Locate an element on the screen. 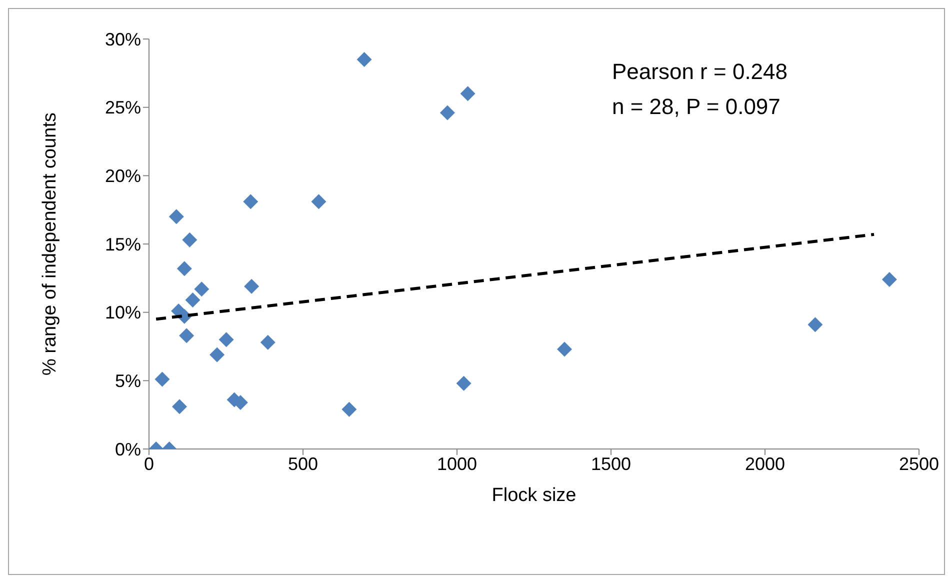  y-tick-label: 30% is located at coordinates (122, 39).